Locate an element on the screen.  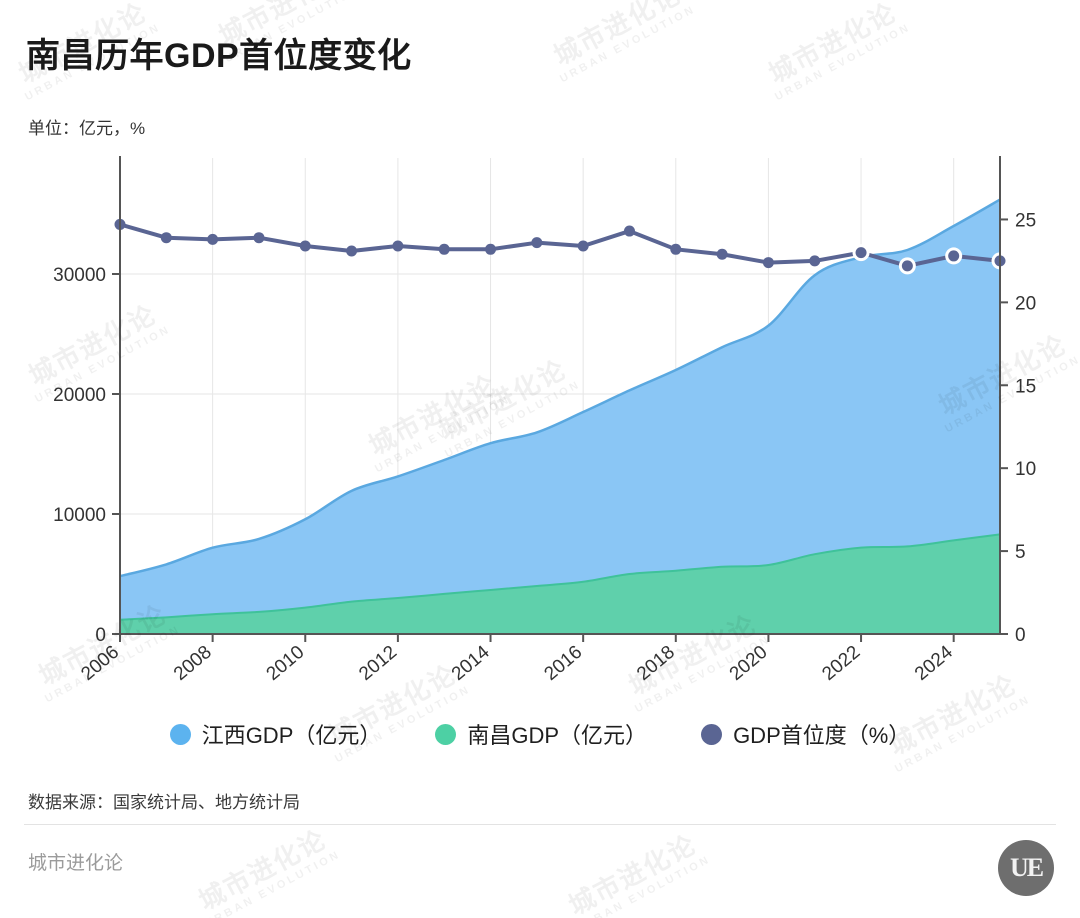
tick-label-left: 20000 is located at coordinates (79, 395).